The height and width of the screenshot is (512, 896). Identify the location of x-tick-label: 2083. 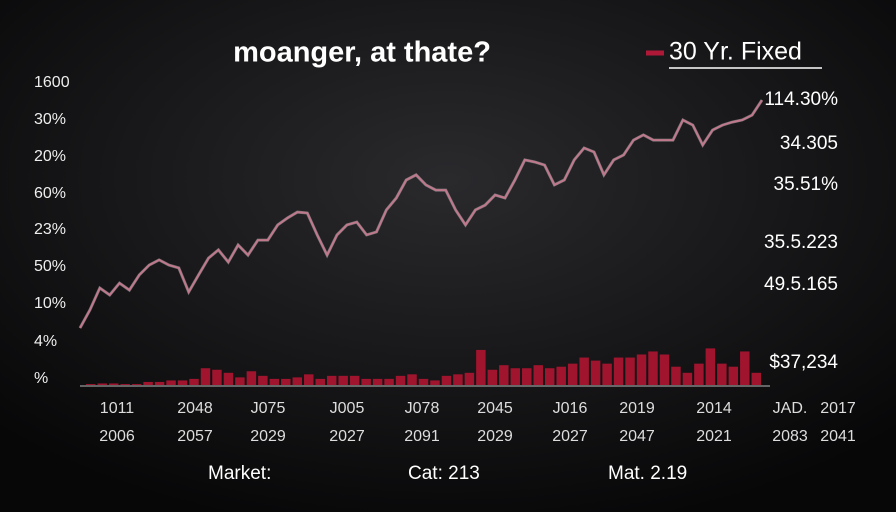
(790, 436).